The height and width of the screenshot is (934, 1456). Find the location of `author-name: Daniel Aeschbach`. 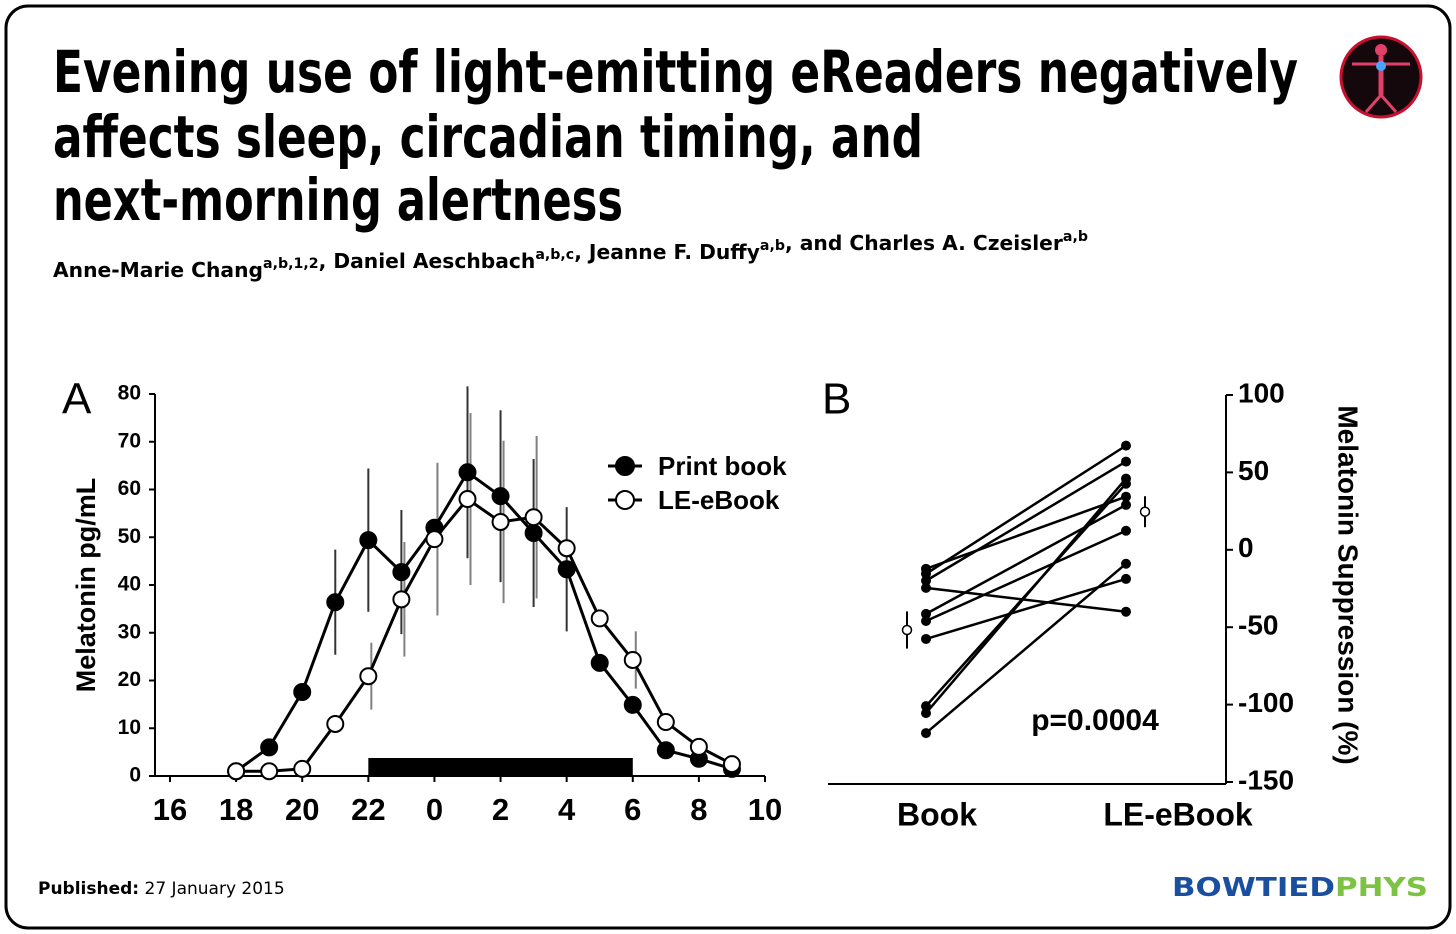

author-name: Daniel Aeschbach is located at coordinates (434, 261).